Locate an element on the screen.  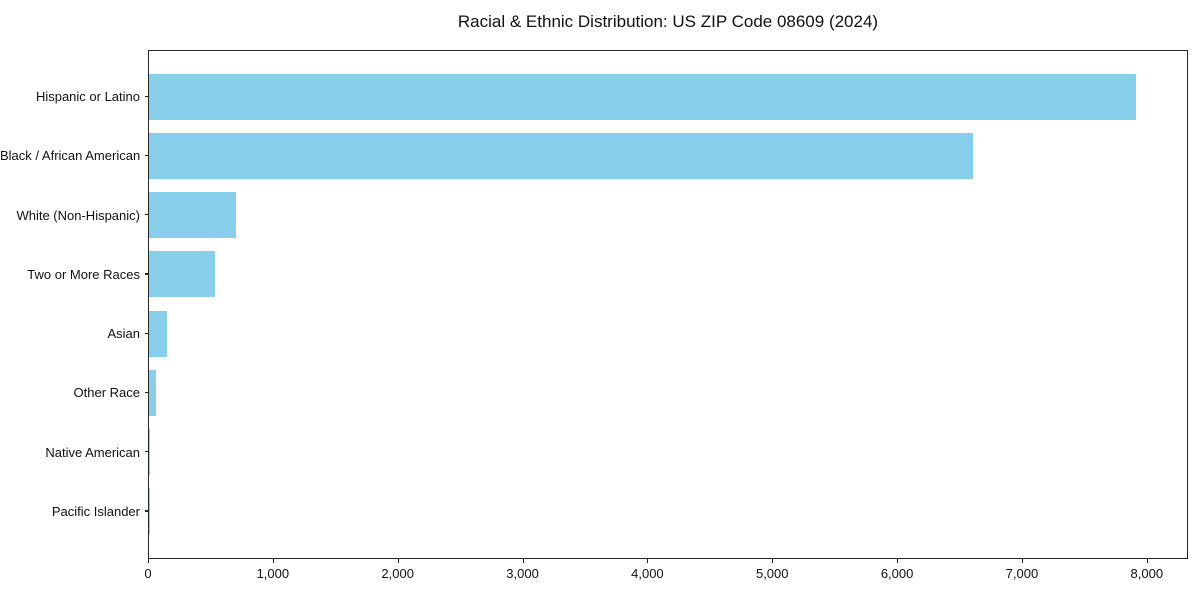
bar-row: Native American is located at coordinates (594, 452).